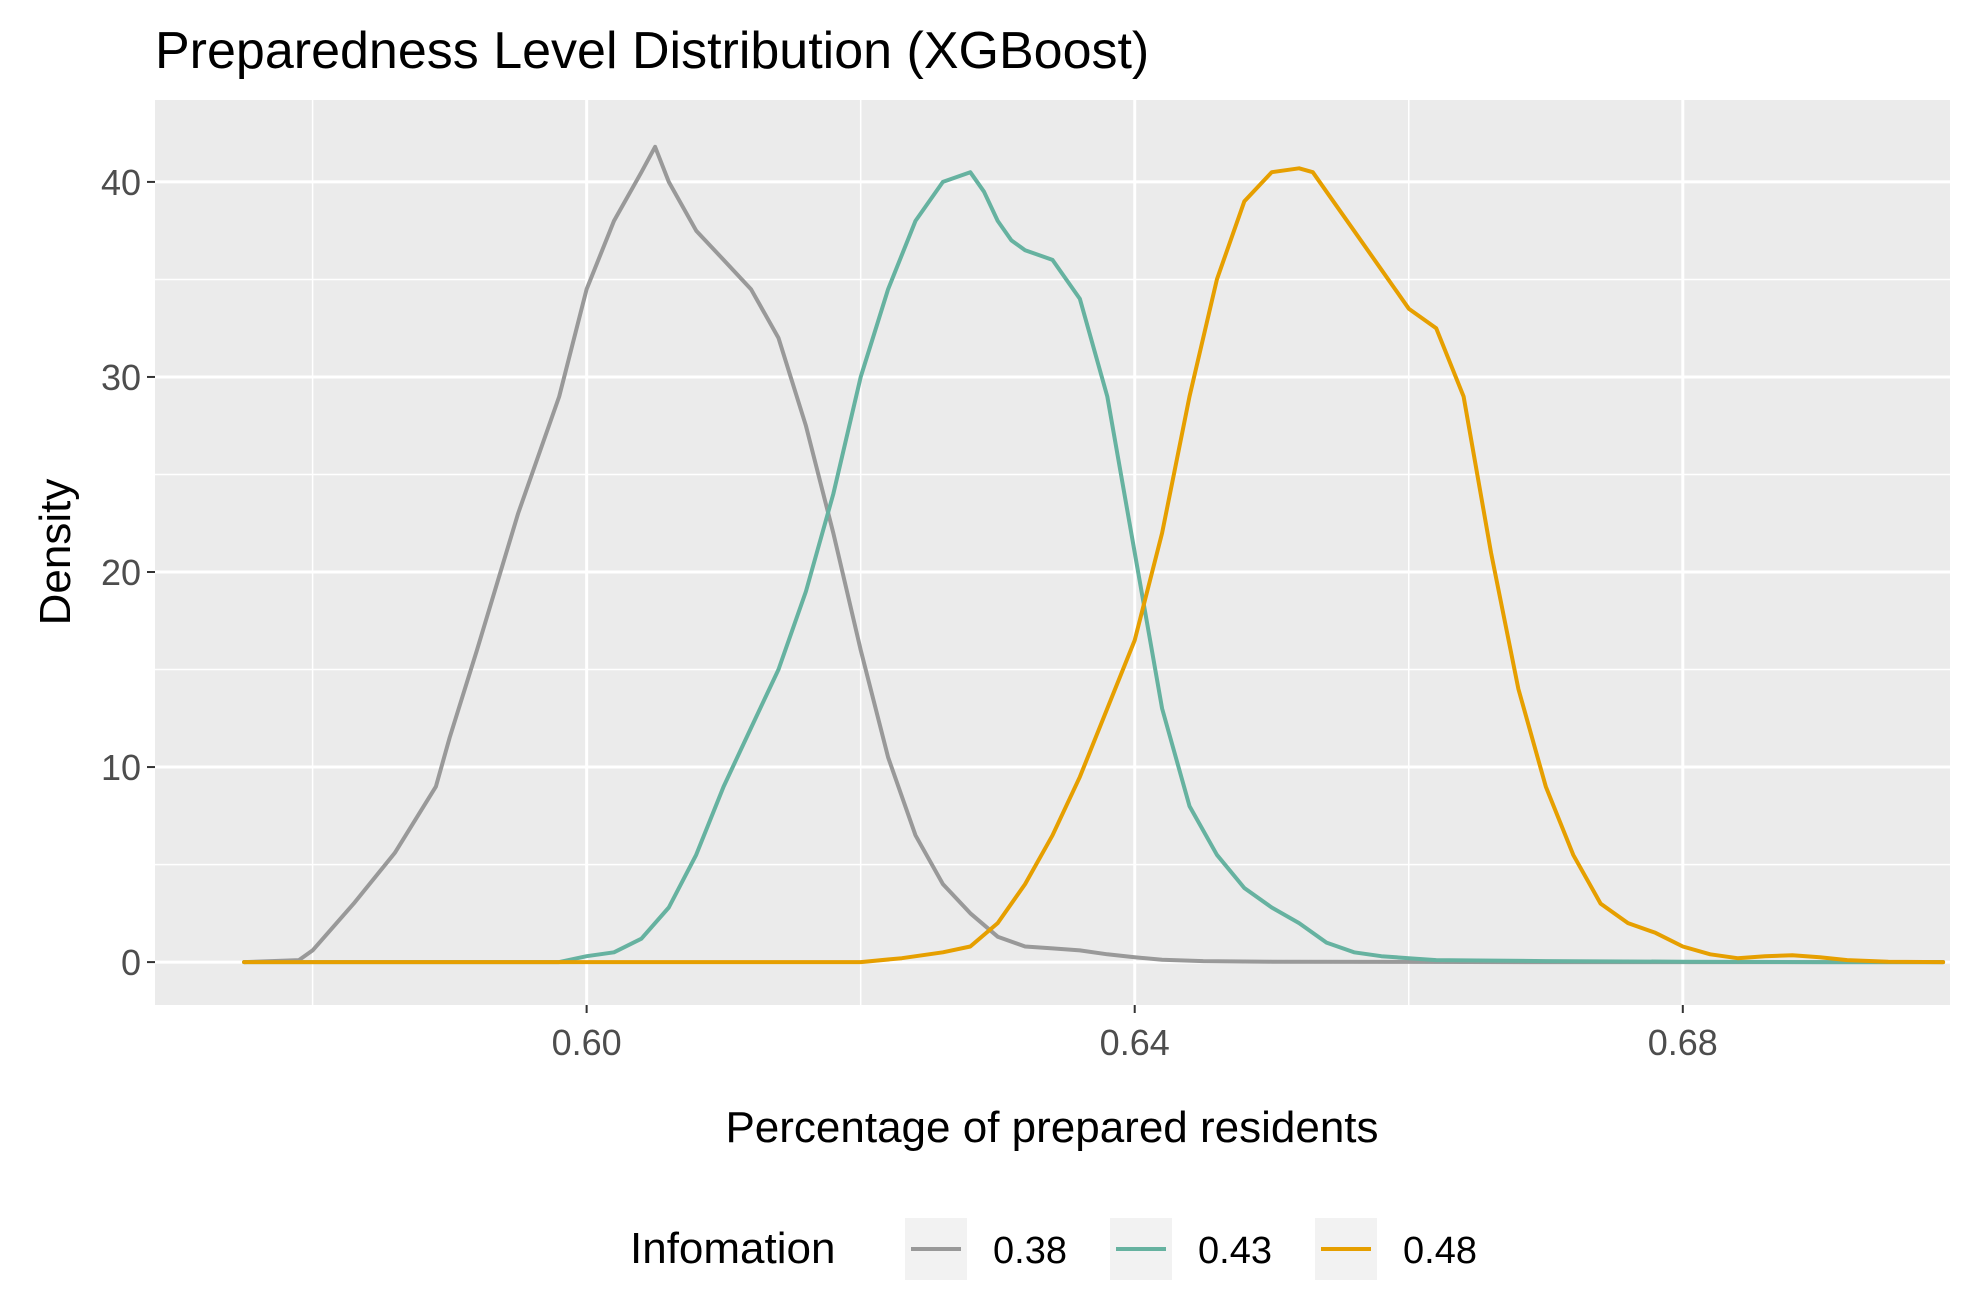  What do you see at coordinates (121, 182) in the screenshot?
I see `y-tick-label: 40` at bounding box center [121, 182].